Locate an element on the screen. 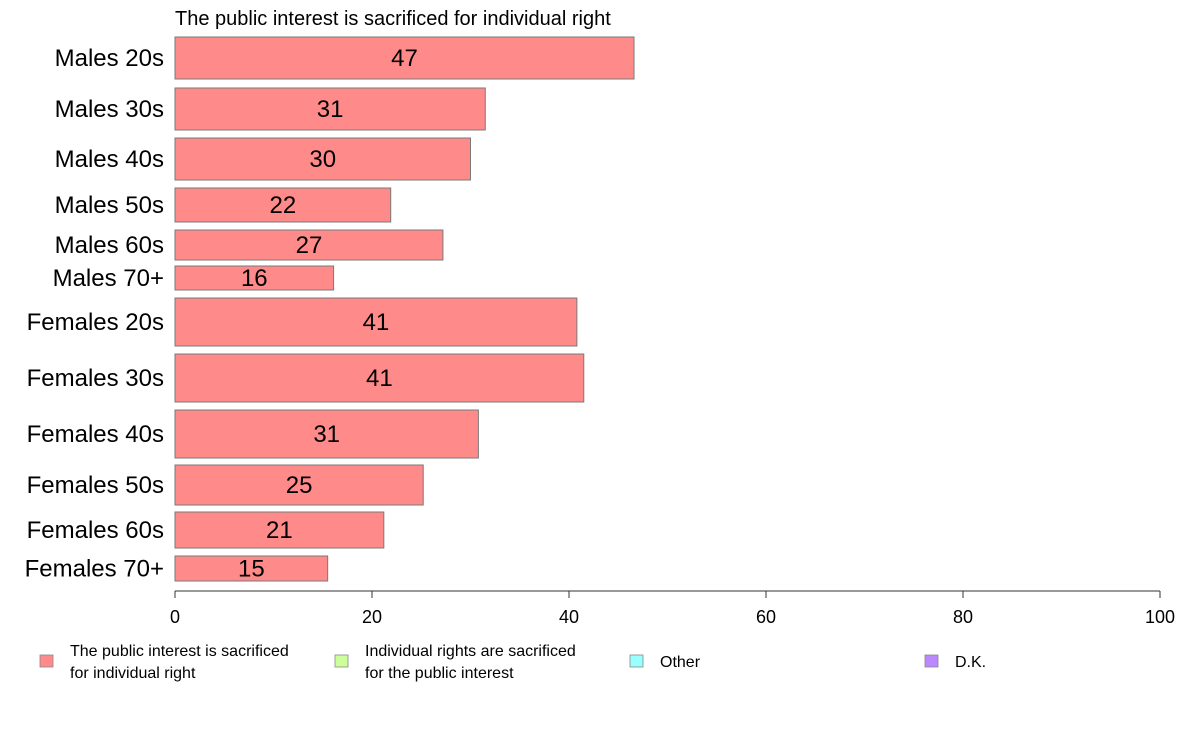 The image size is (1188, 736). x-tick-label: 40 is located at coordinates (569, 617).